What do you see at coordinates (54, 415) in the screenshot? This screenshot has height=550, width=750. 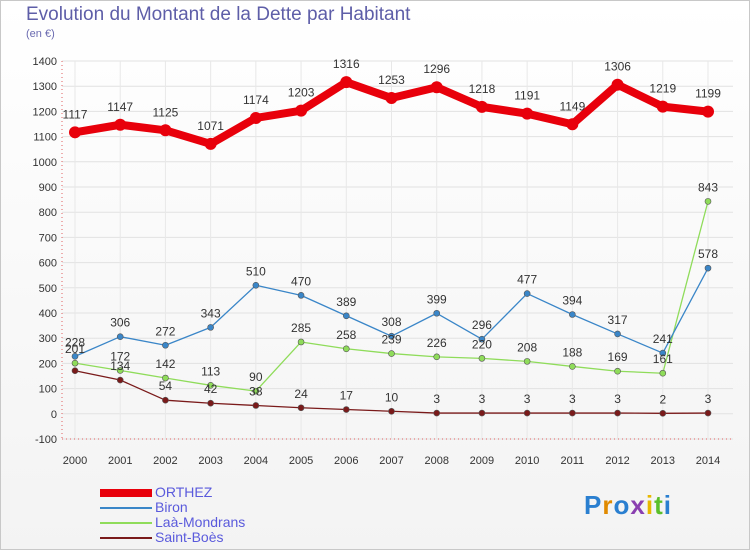 I see `y-tick-label: 0` at bounding box center [54, 415].